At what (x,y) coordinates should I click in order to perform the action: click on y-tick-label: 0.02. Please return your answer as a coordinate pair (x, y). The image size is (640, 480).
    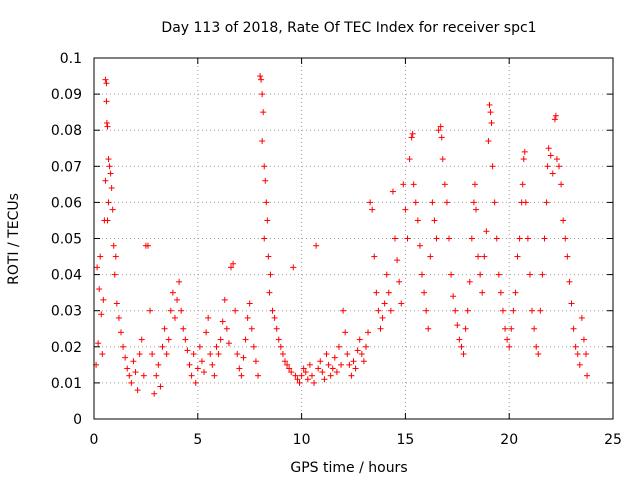
    Looking at the image, I should click on (66, 348).